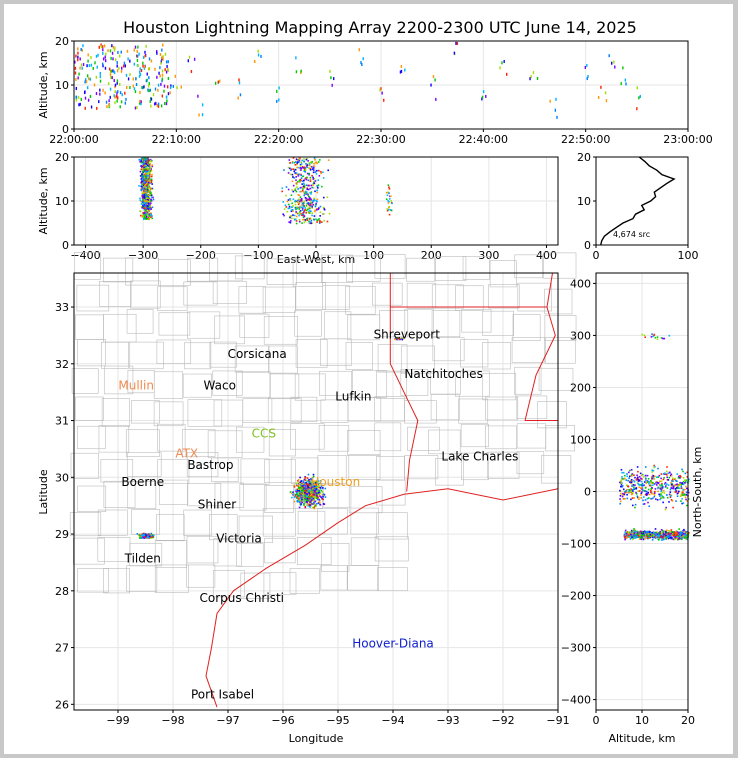 Image resolution: width=738 pixels, height=758 pixels. What do you see at coordinates (136, 385) in the screenshot?
I see `city-label: Mullin` at bounding box center [136, 385].